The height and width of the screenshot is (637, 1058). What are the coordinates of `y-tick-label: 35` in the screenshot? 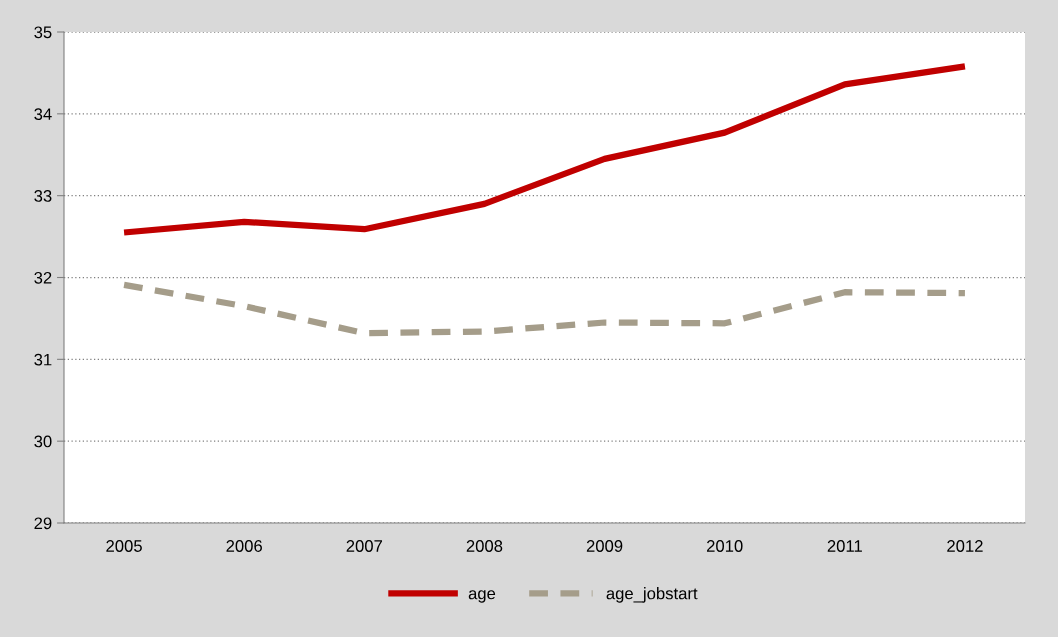 It's located at (43, 32).